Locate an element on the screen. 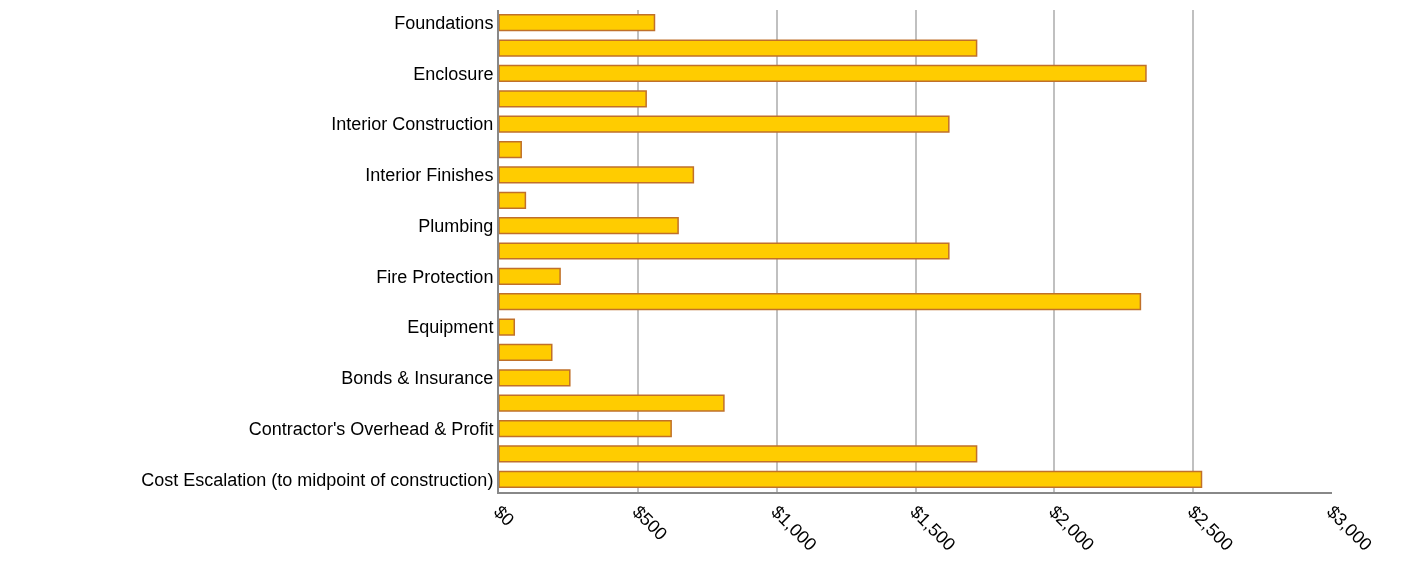 Image resolution: width=1404 pixels, height=571 pixels. y-tick-label: Fire Protection is located at coordinates (435, 276).